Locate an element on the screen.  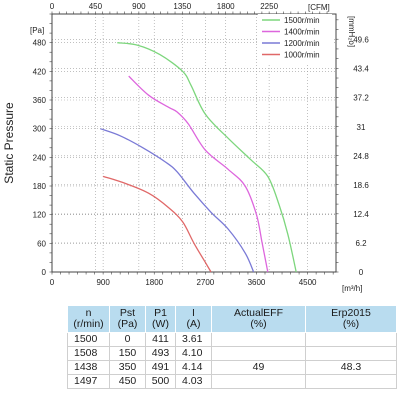
cell-p1: 411 is located at coordinates (160, 339).